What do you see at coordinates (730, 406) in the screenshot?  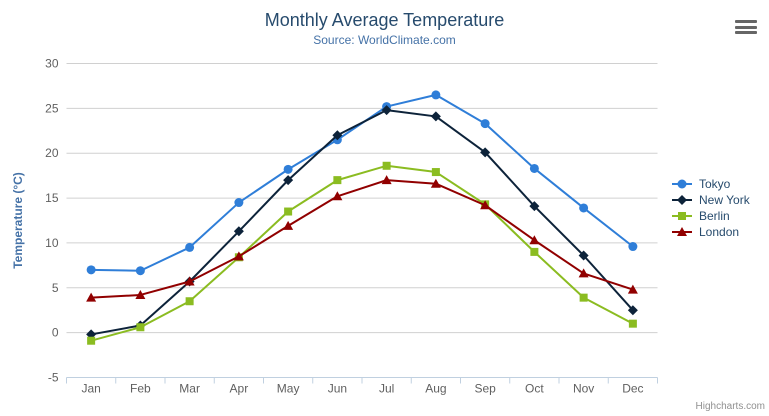 I see `highcharts-credit: Highcharts.com` at bounding box center [730, 406].